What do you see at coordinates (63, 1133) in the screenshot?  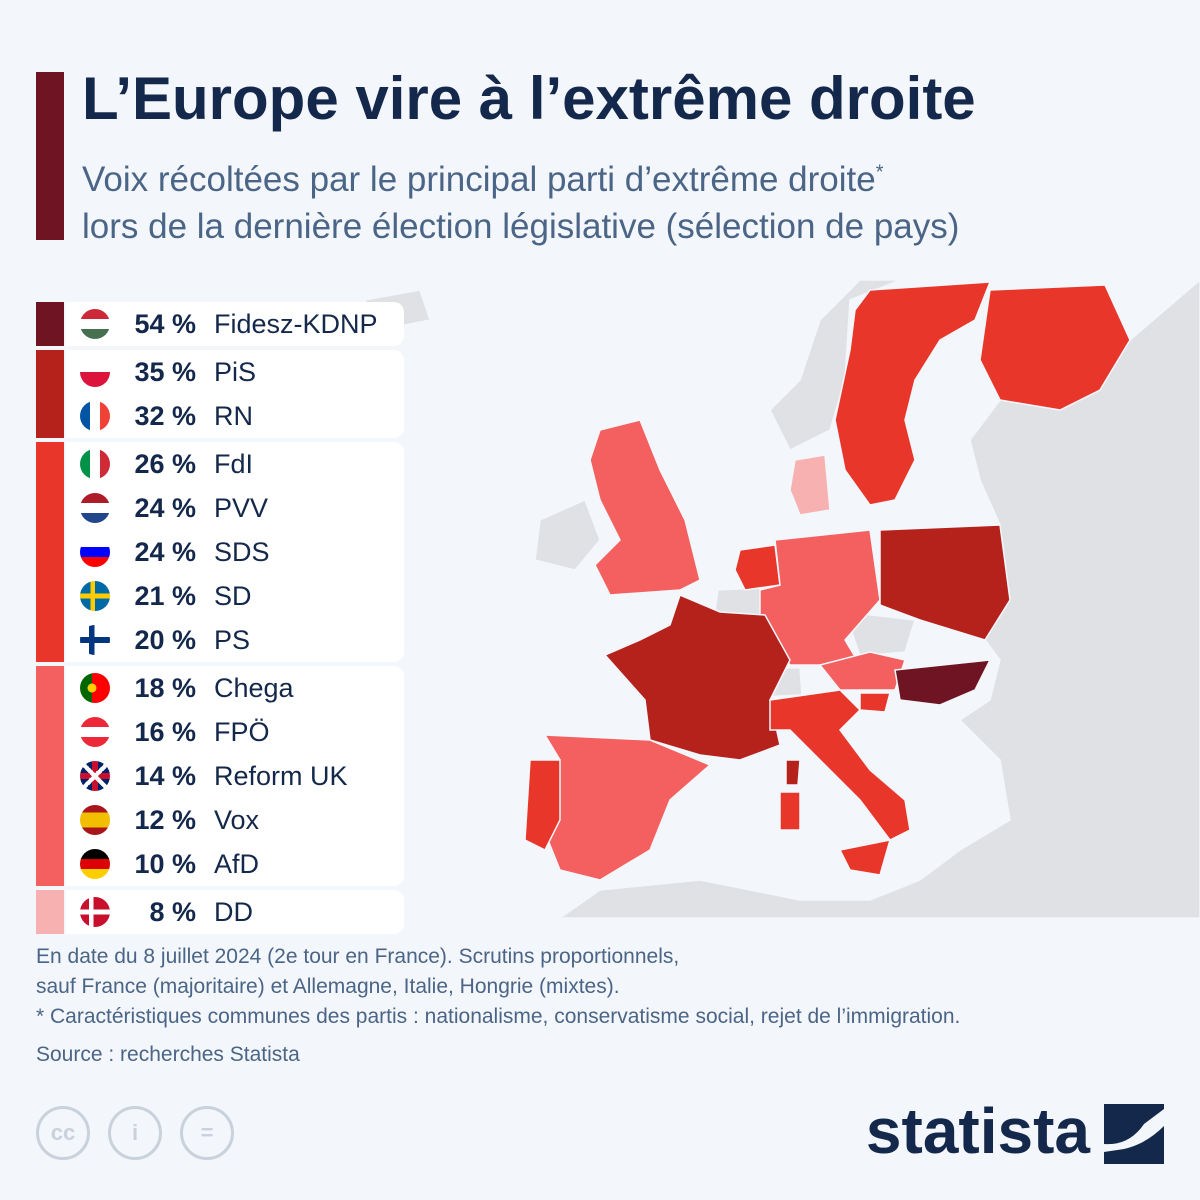 I see `cc-license-icon: cc` at bounding box center [63, 1133].